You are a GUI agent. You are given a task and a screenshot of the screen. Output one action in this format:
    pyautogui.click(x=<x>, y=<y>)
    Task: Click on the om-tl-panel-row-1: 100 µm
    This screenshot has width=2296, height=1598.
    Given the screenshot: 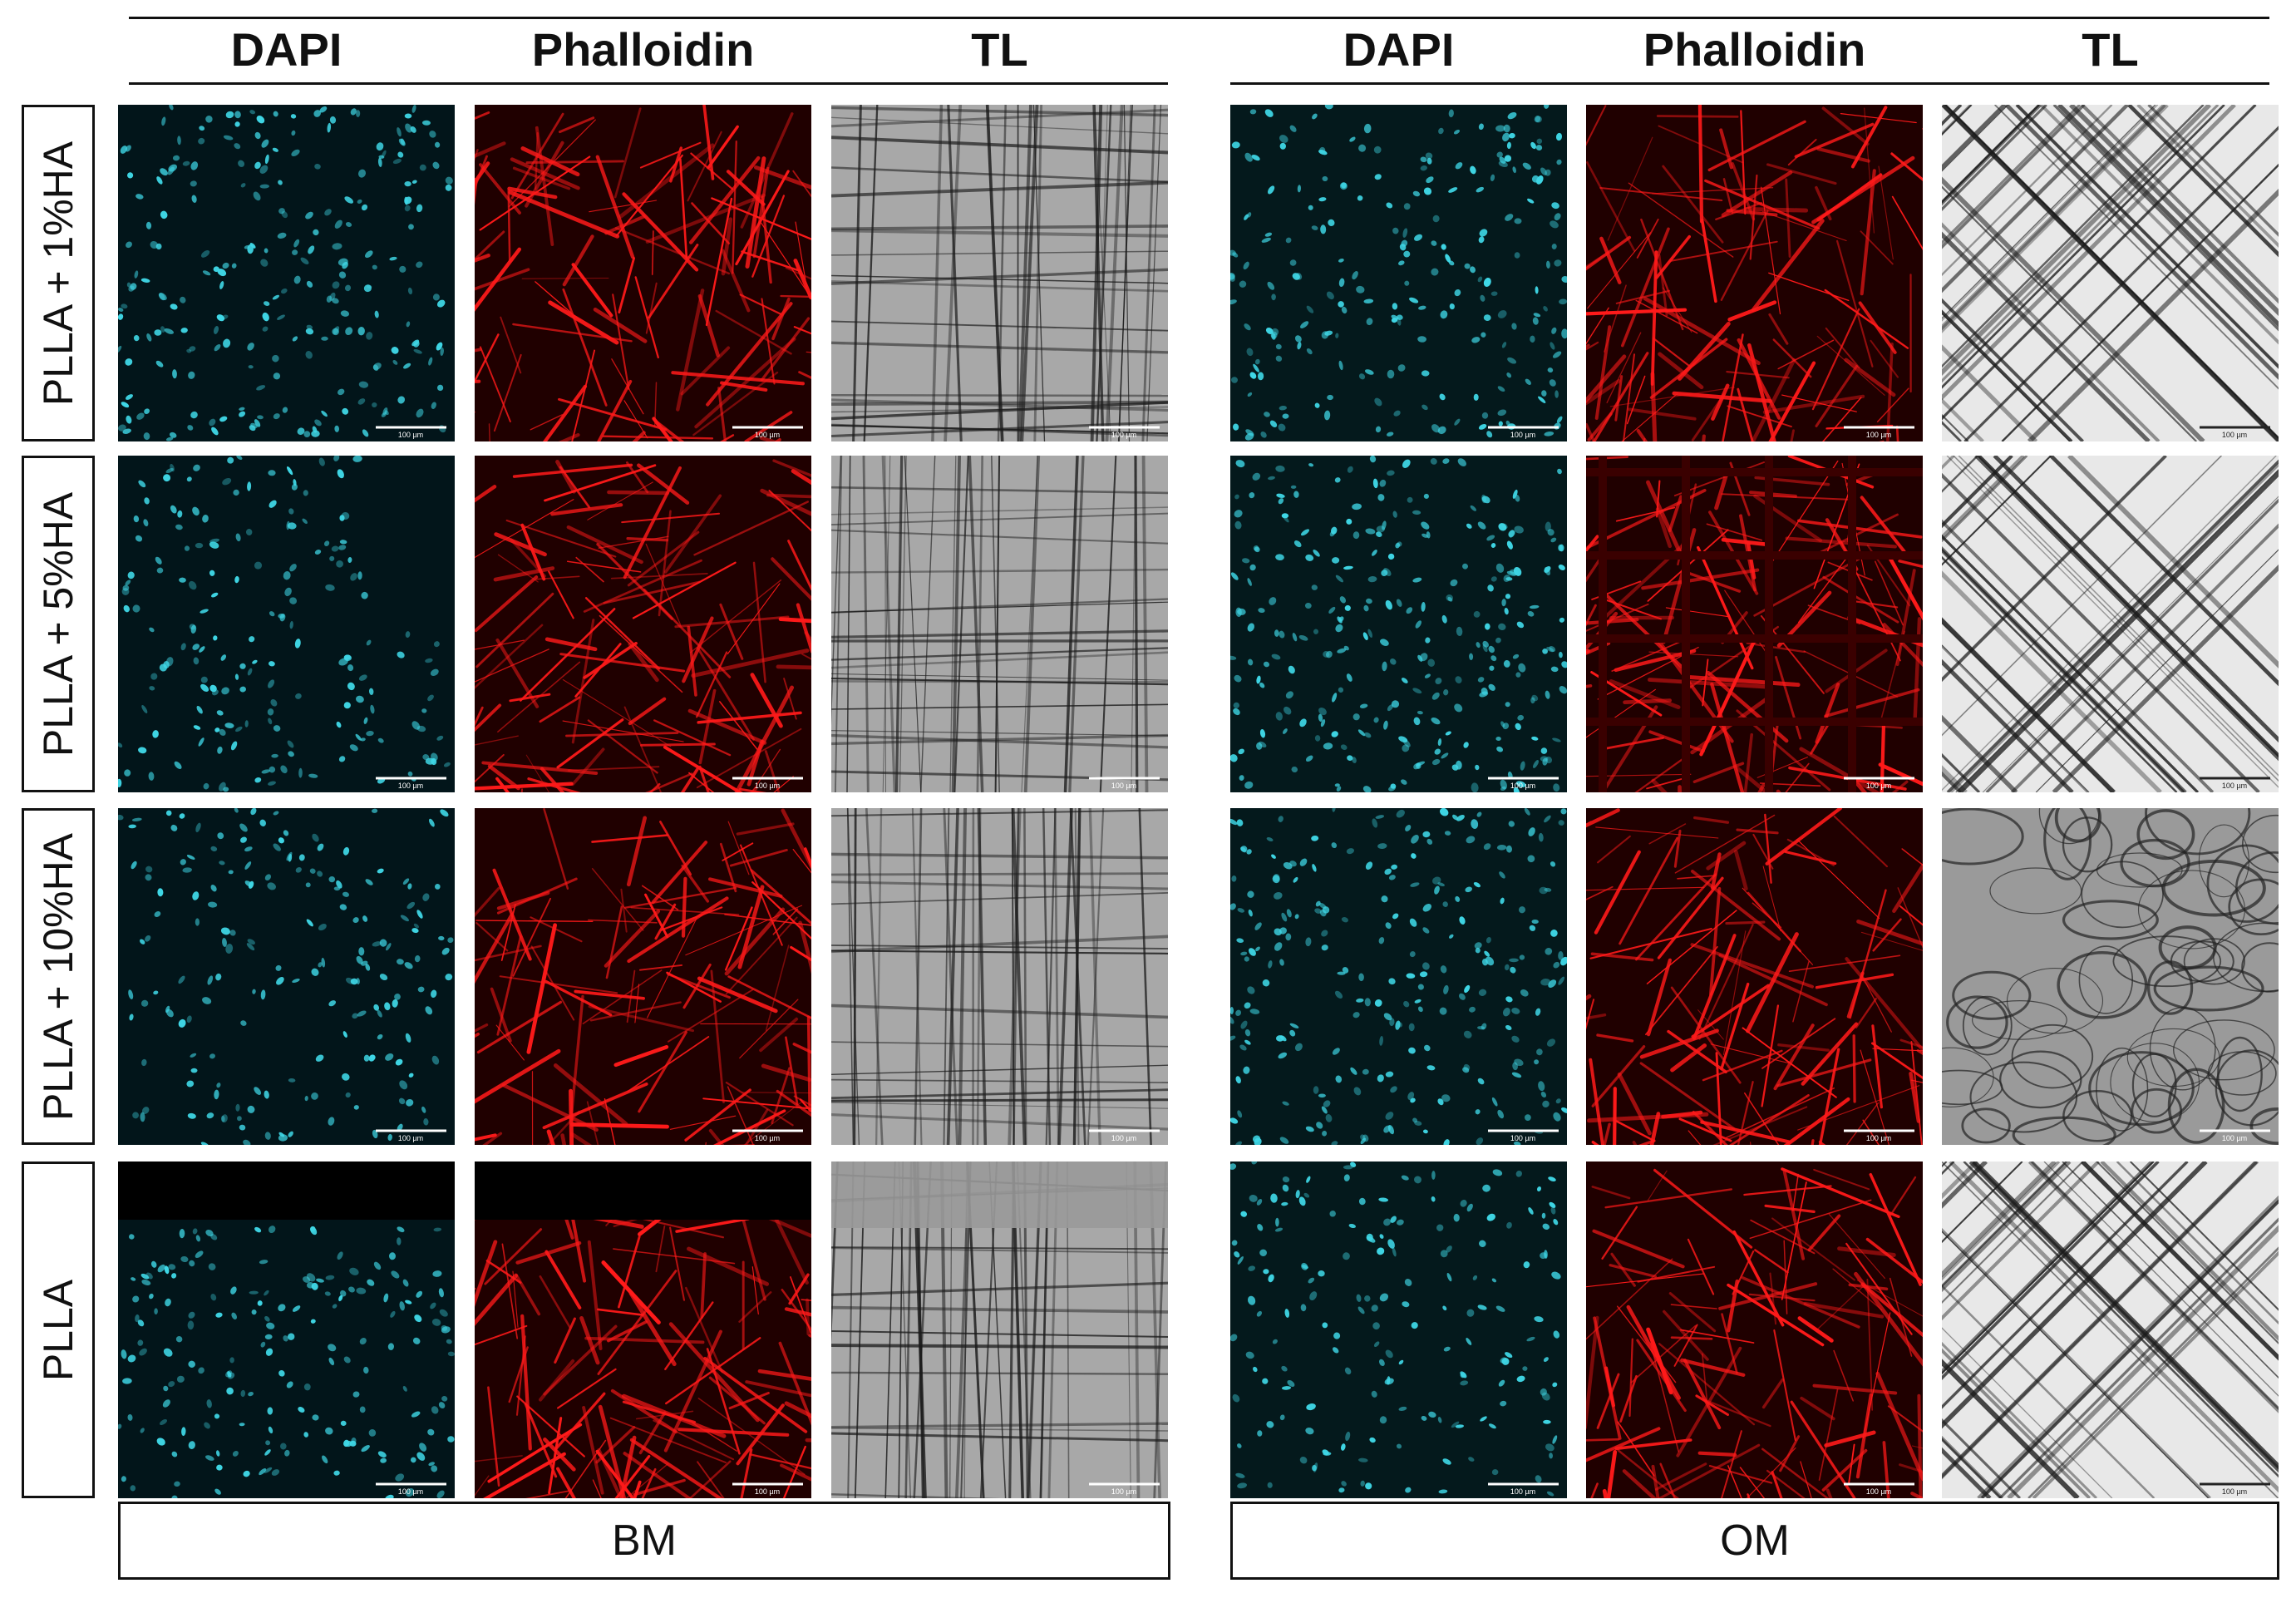 What is the action you would take?
    pyautogui.click(x=2110, y=273)
    